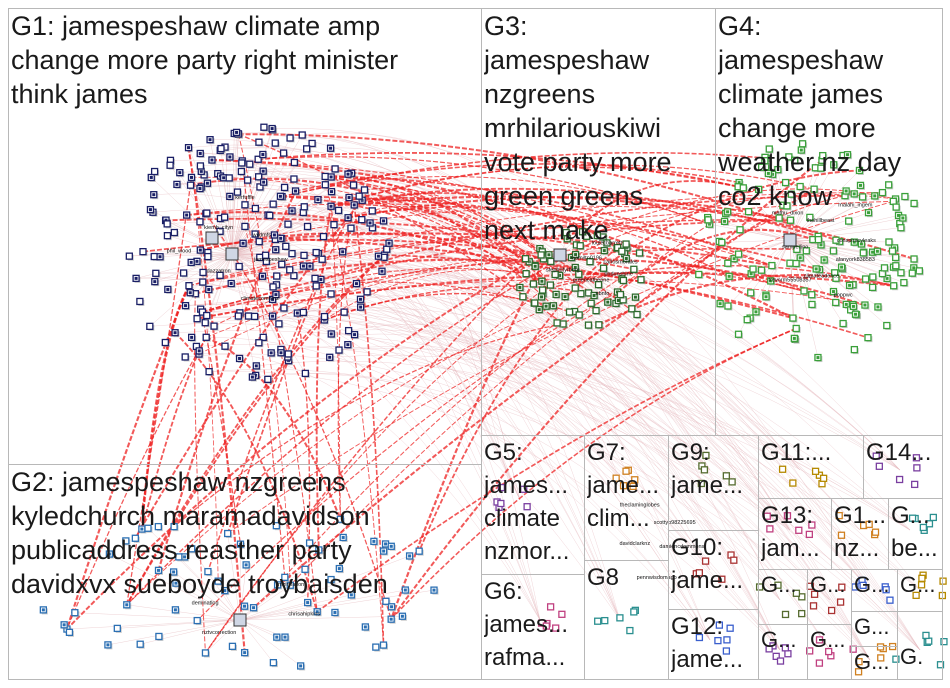 This screenshot has height=688, width=950. What do you see at coordinates (790, 280) in the screenshot?
I see `node-label: trevorm55508357` at bounding box center [790, 280].